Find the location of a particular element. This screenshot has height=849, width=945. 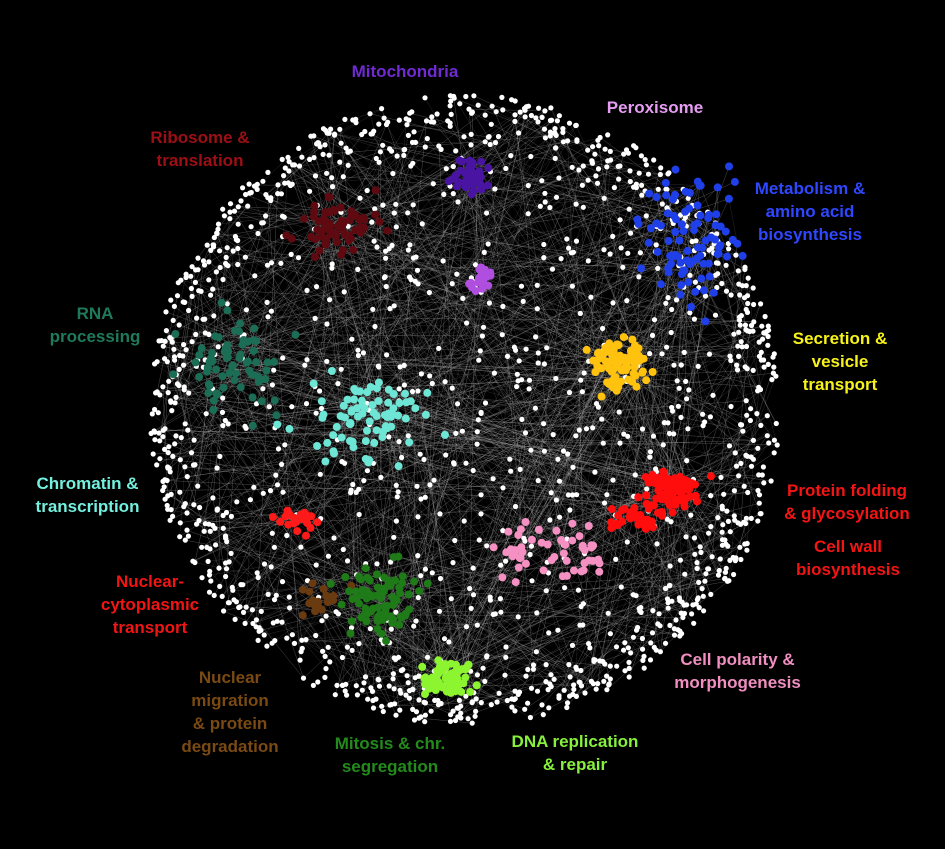

cluster-node-cell-polarity is located at coordinates (556, 530).